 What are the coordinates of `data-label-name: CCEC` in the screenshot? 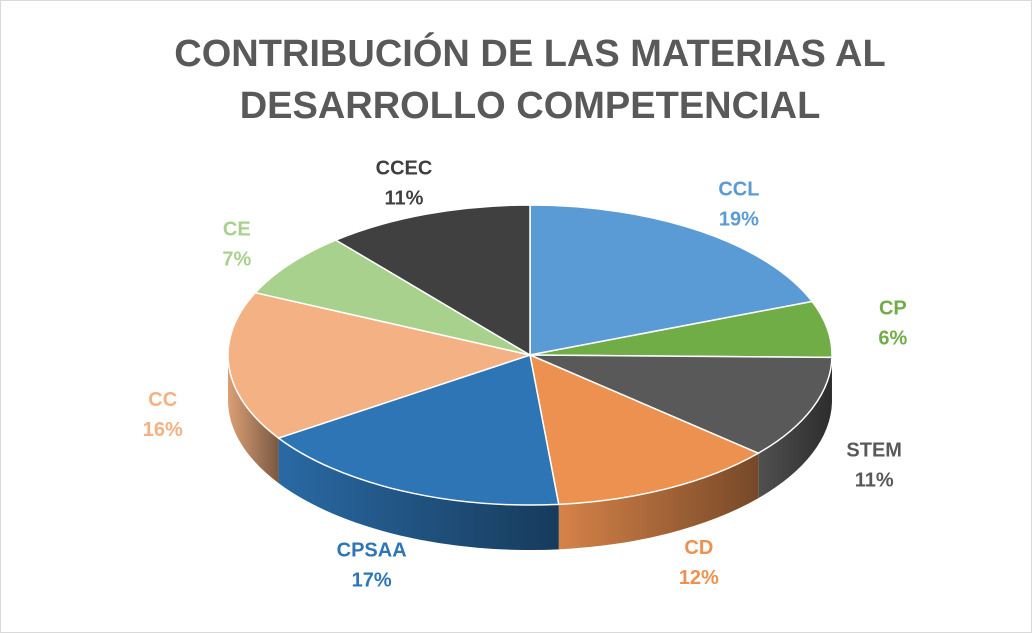 It's located at (404, 168).